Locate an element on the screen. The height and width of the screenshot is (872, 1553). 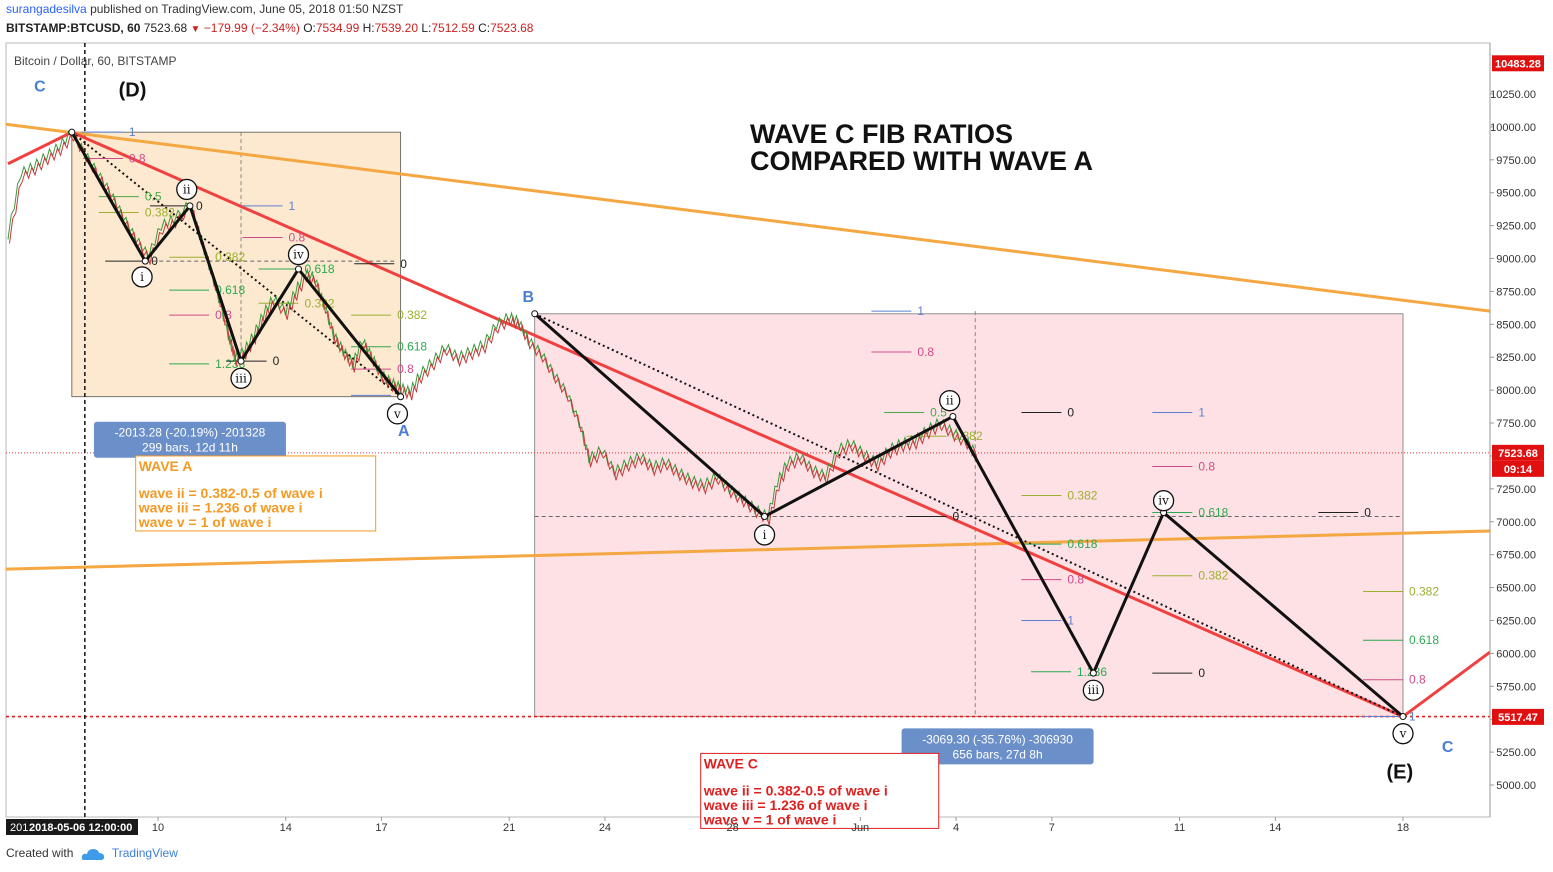
note-title-1: WAVE C is located at coordinates (731, 763).